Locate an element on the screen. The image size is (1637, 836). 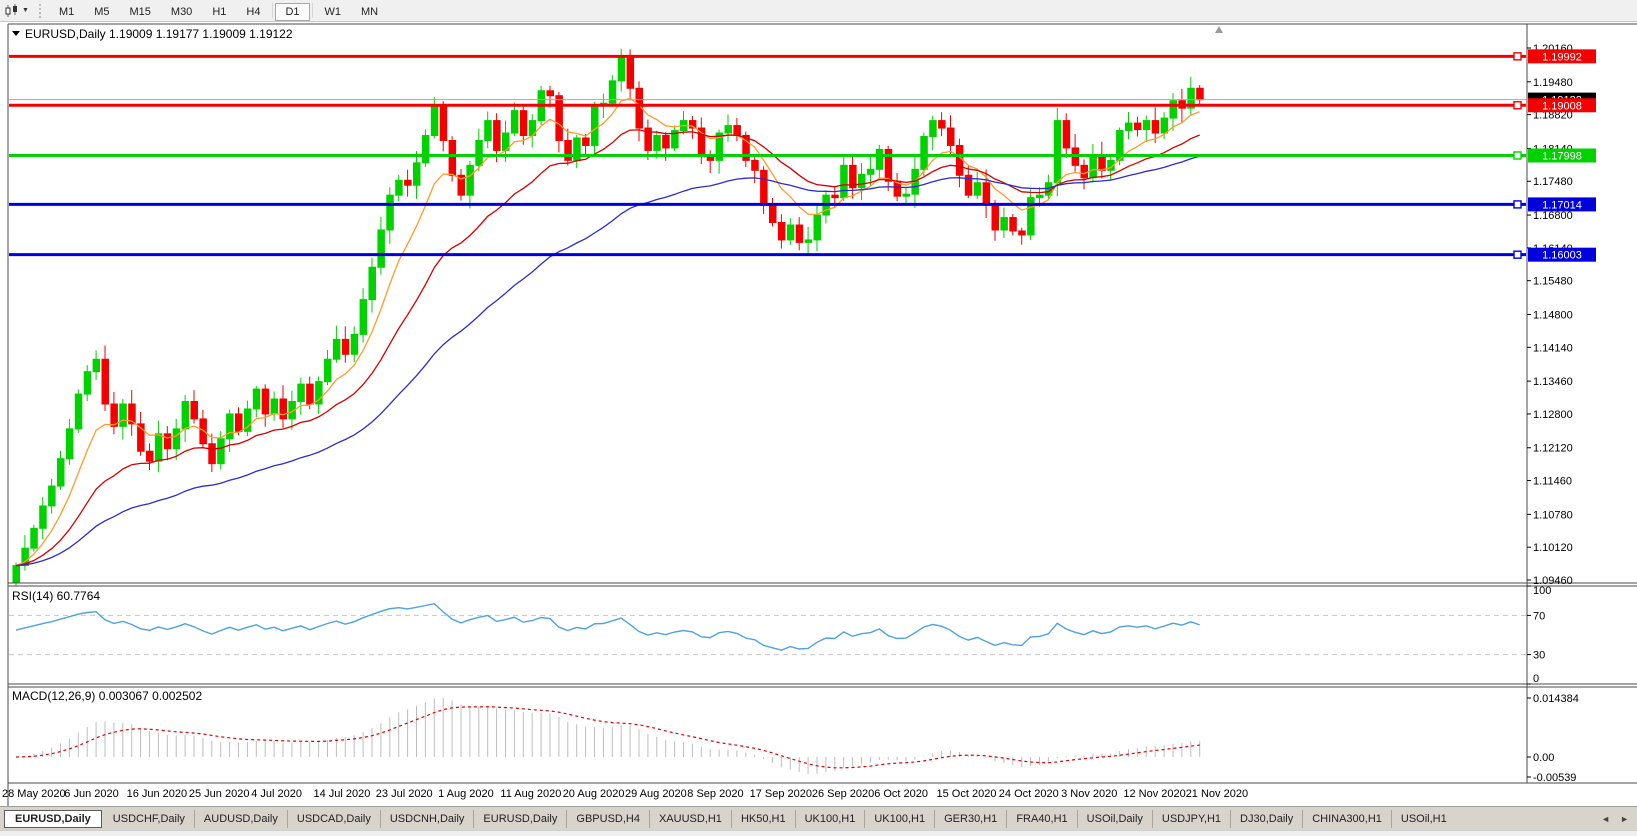
tab-usoil-h1-17: USOil,H1 is located at coordinates (1423, 818).